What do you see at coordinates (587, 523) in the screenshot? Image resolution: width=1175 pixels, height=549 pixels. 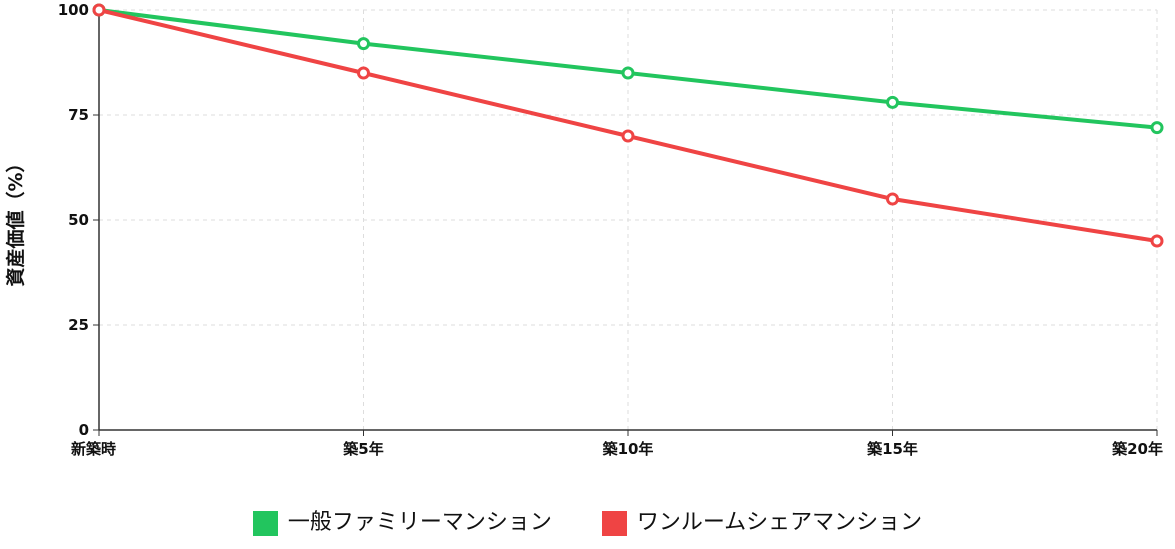 I see `legend: 一般ファミリーマンション ワンルームシェアマンション` at bounding box center [587, 523].